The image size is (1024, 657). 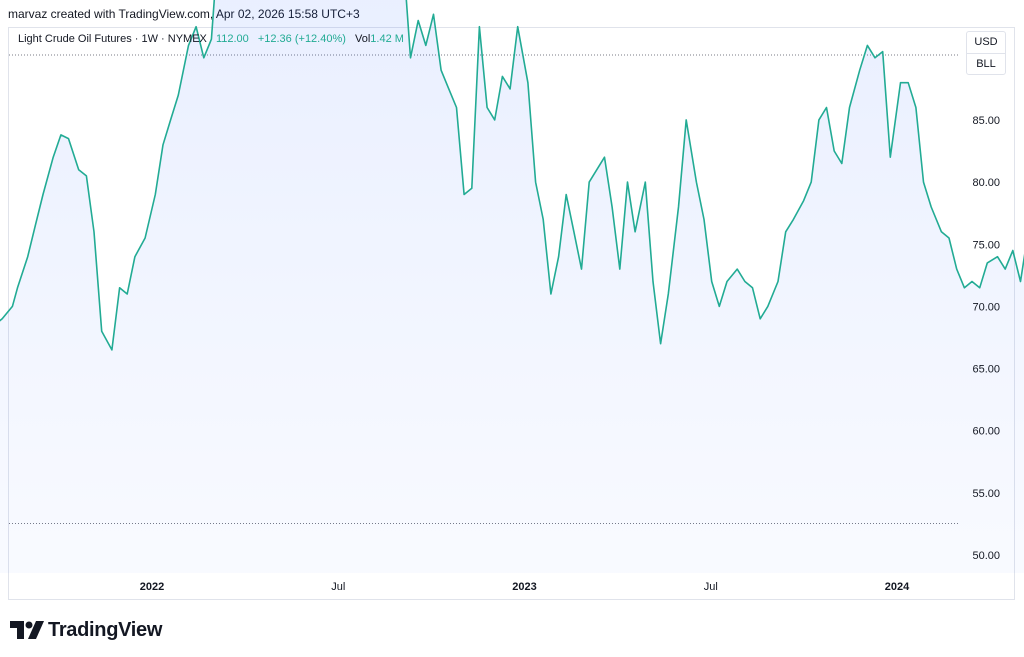 I want to click on currency-unit-selector: USD BLL, so click(x=986, y=53).